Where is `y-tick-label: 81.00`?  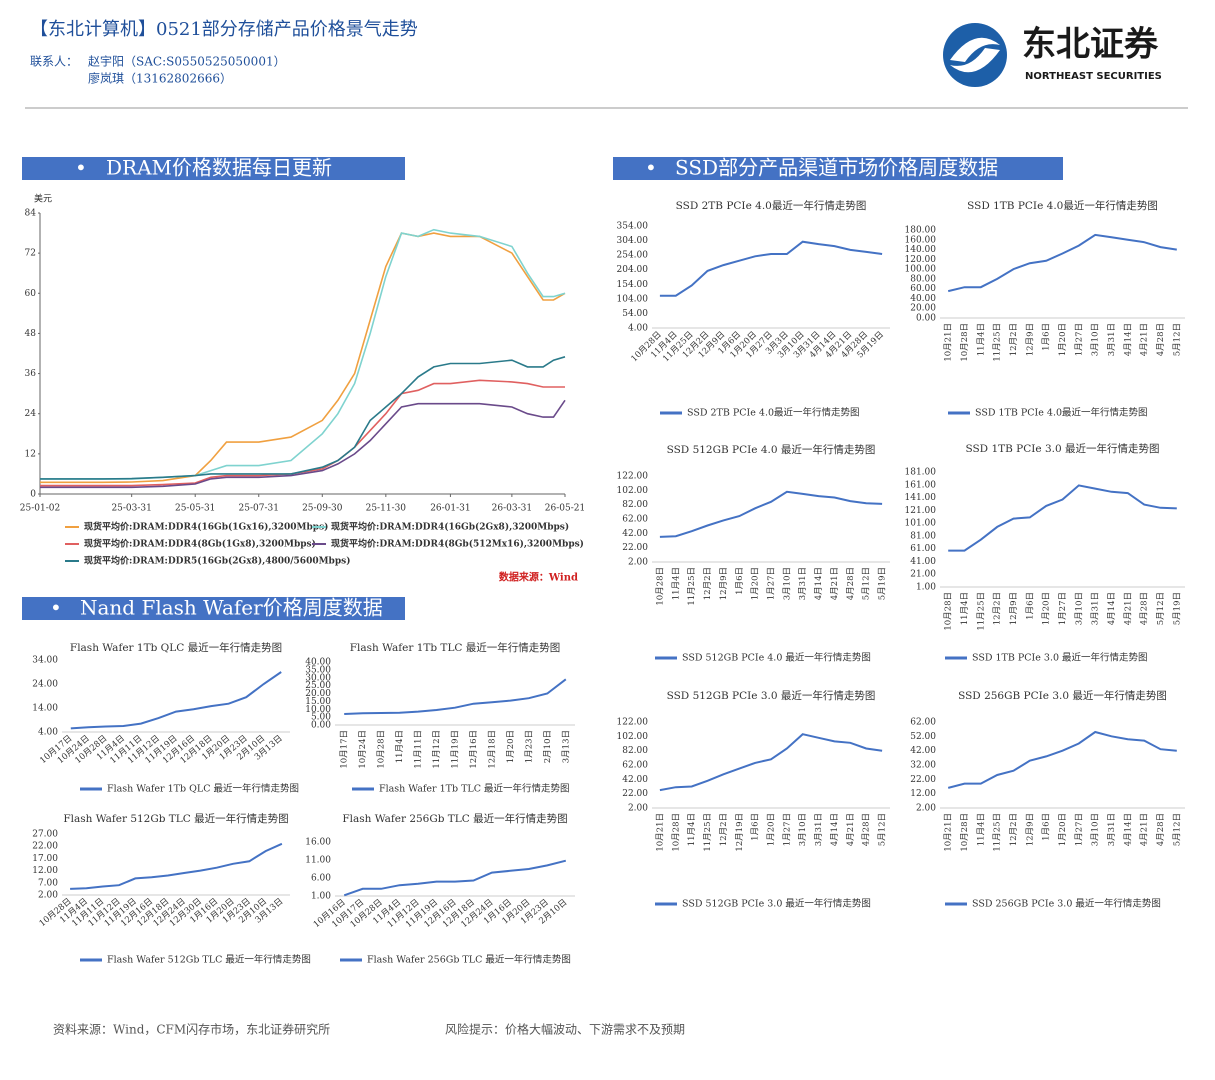 y-tick-label: 81.00 is located at coordinates (923, 536).